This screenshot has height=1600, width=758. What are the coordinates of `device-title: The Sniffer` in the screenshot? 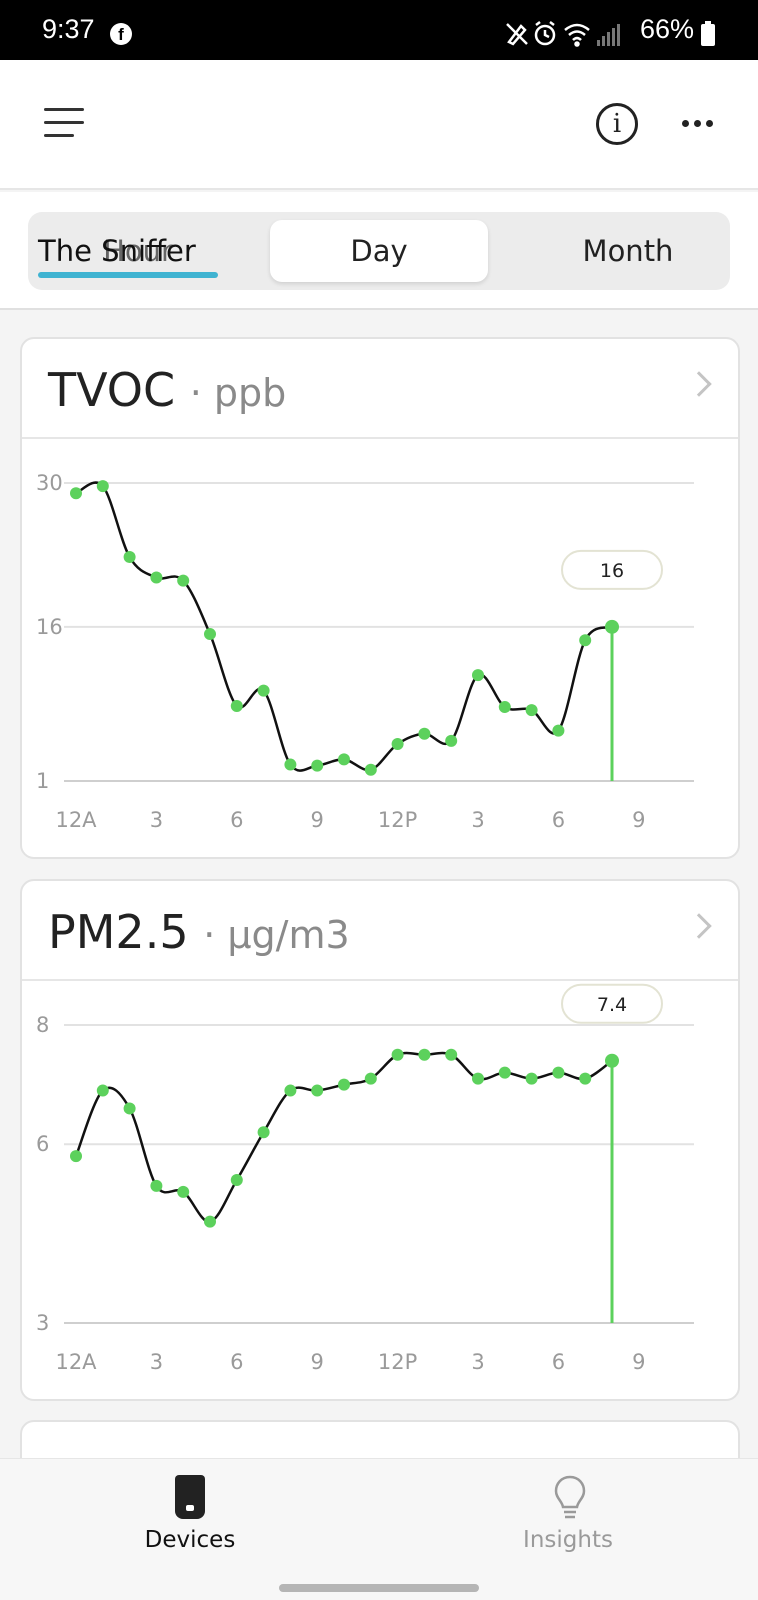 It's located at (138, 251).